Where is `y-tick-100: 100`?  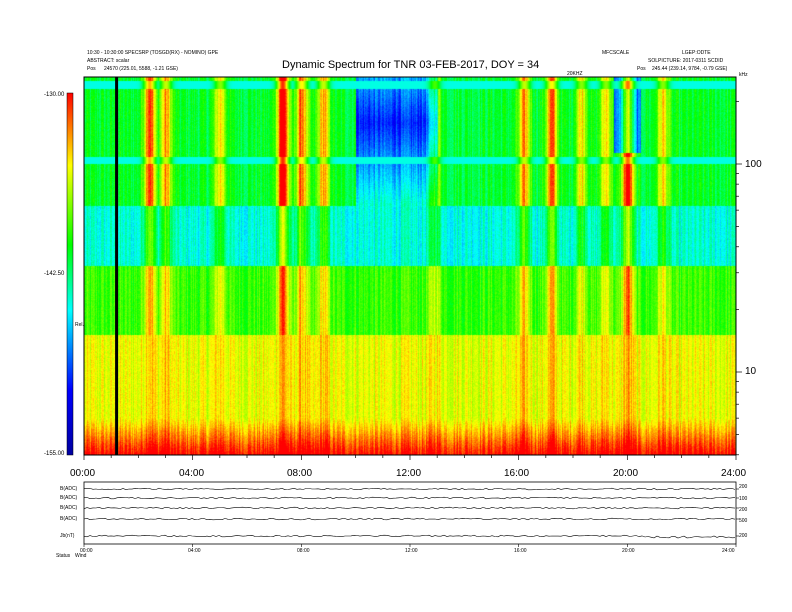 y-tick-100: 100 is located at coordinates (753, 164).